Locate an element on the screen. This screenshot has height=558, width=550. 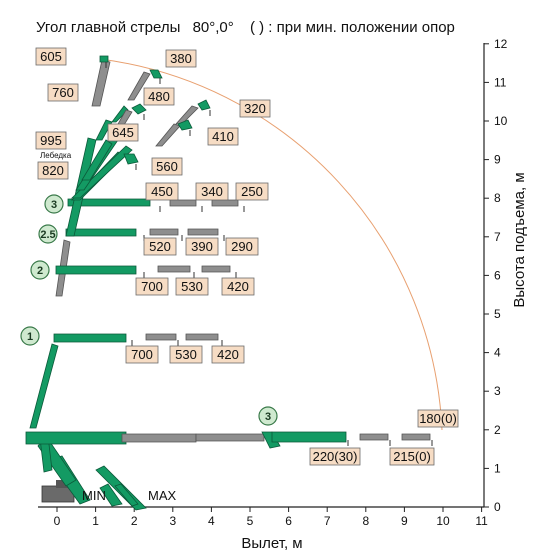
y-tick-label: 11 is located at coordinates (500, 82).